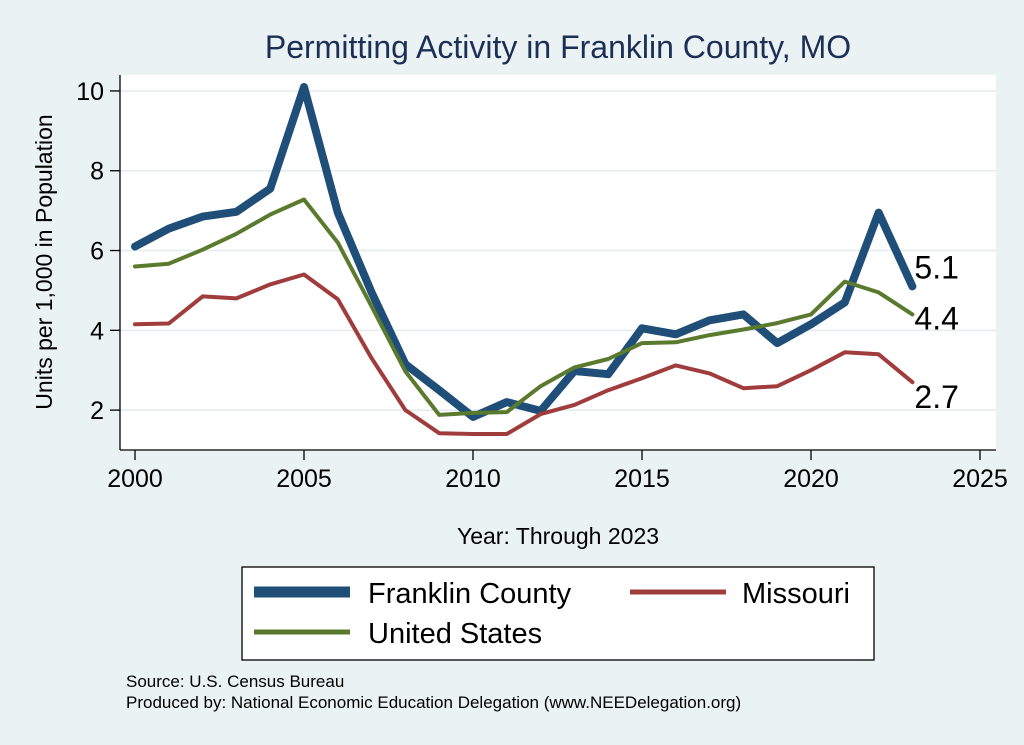  What do you see at coordinates (304, 479) in the screenshot?
I see `x-tick-label-2005: 2005` at bounding box center [304, 479].